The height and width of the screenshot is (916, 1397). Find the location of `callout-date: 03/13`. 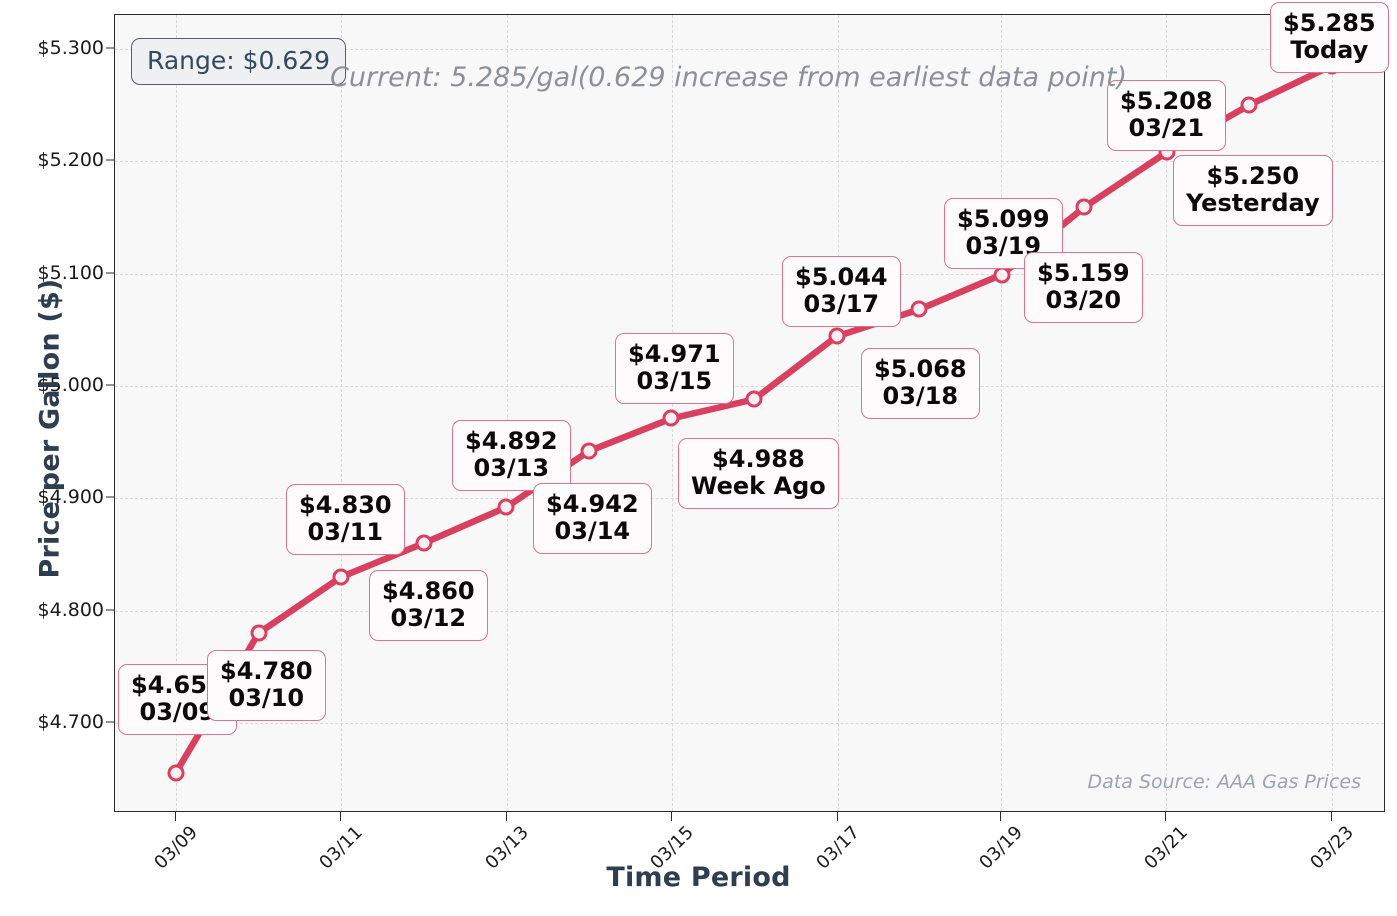

callout-date: 03/13 is located at coordinates (511, 467).